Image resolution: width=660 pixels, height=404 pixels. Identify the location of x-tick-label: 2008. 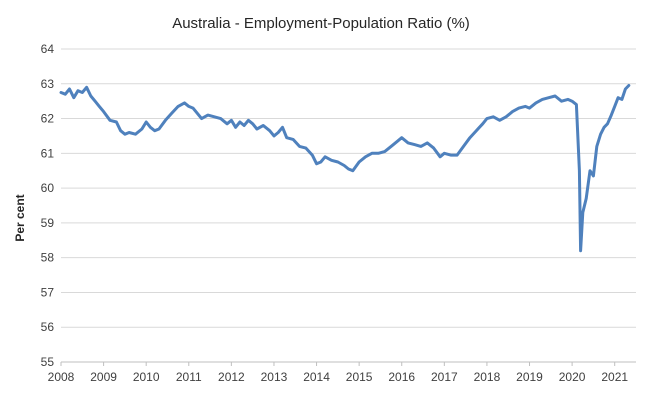
(61, 377).